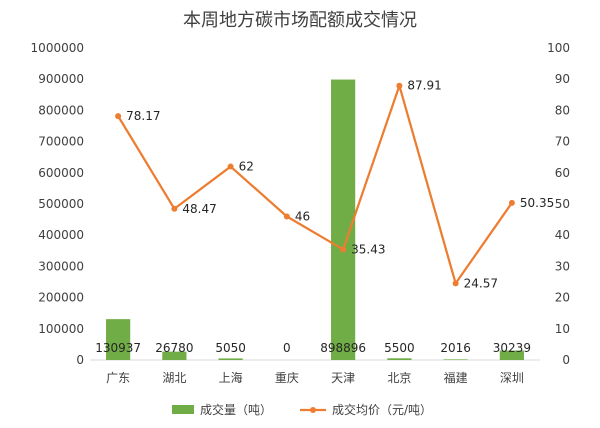 The image size is (600, 428). What do you see at coordinates (302, 216) in the screenshot?
I see `line-value-label: 46` at bounding box center [302, 216].